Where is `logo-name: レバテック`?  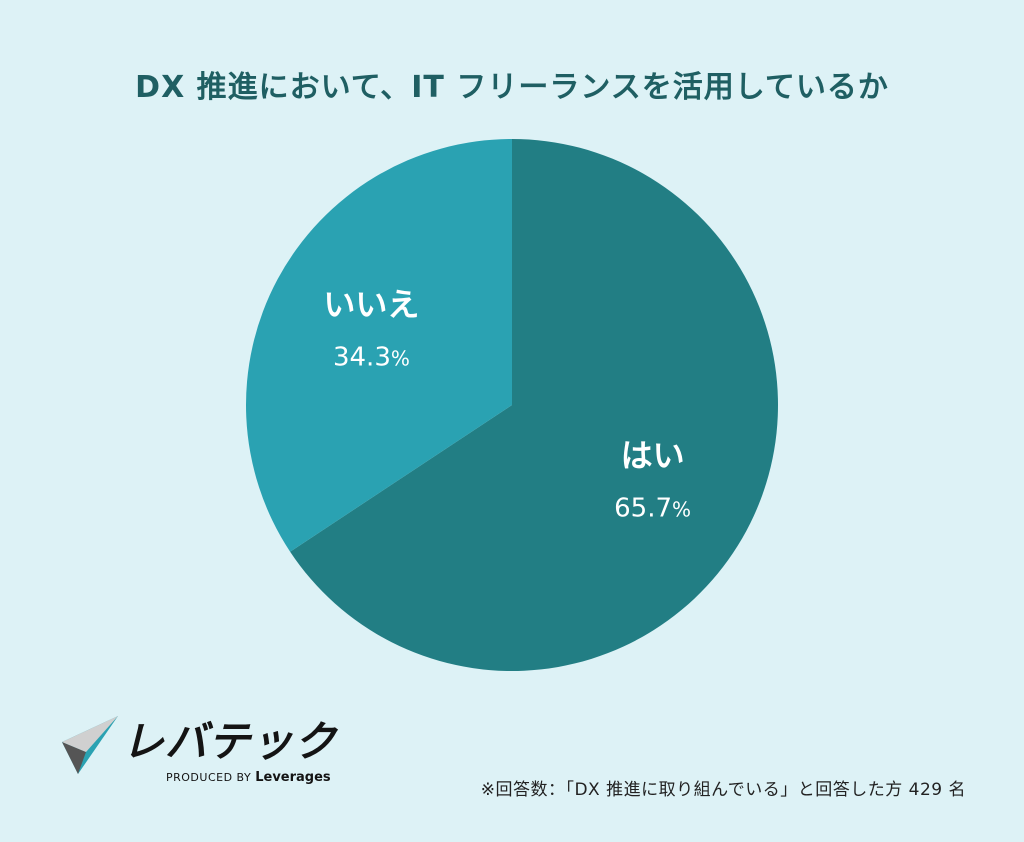 logo-name: レバテック is located at coordinates (230, 741).